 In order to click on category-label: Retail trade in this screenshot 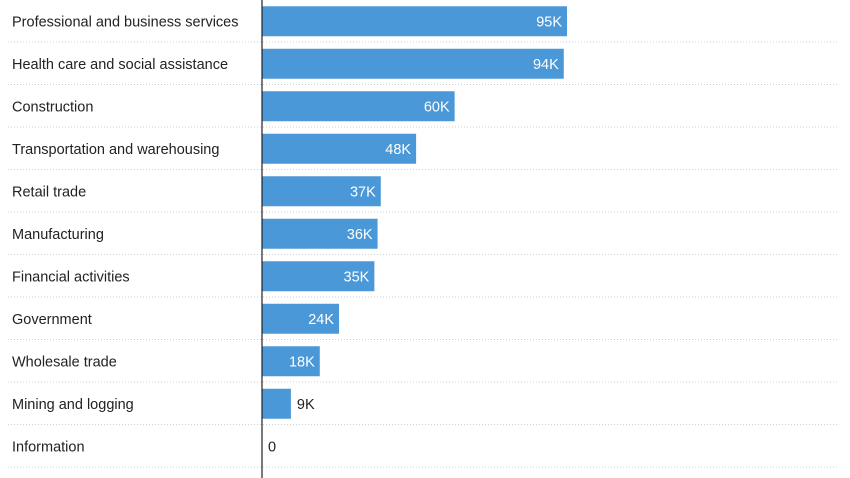, I will do `click(49, 192)`.